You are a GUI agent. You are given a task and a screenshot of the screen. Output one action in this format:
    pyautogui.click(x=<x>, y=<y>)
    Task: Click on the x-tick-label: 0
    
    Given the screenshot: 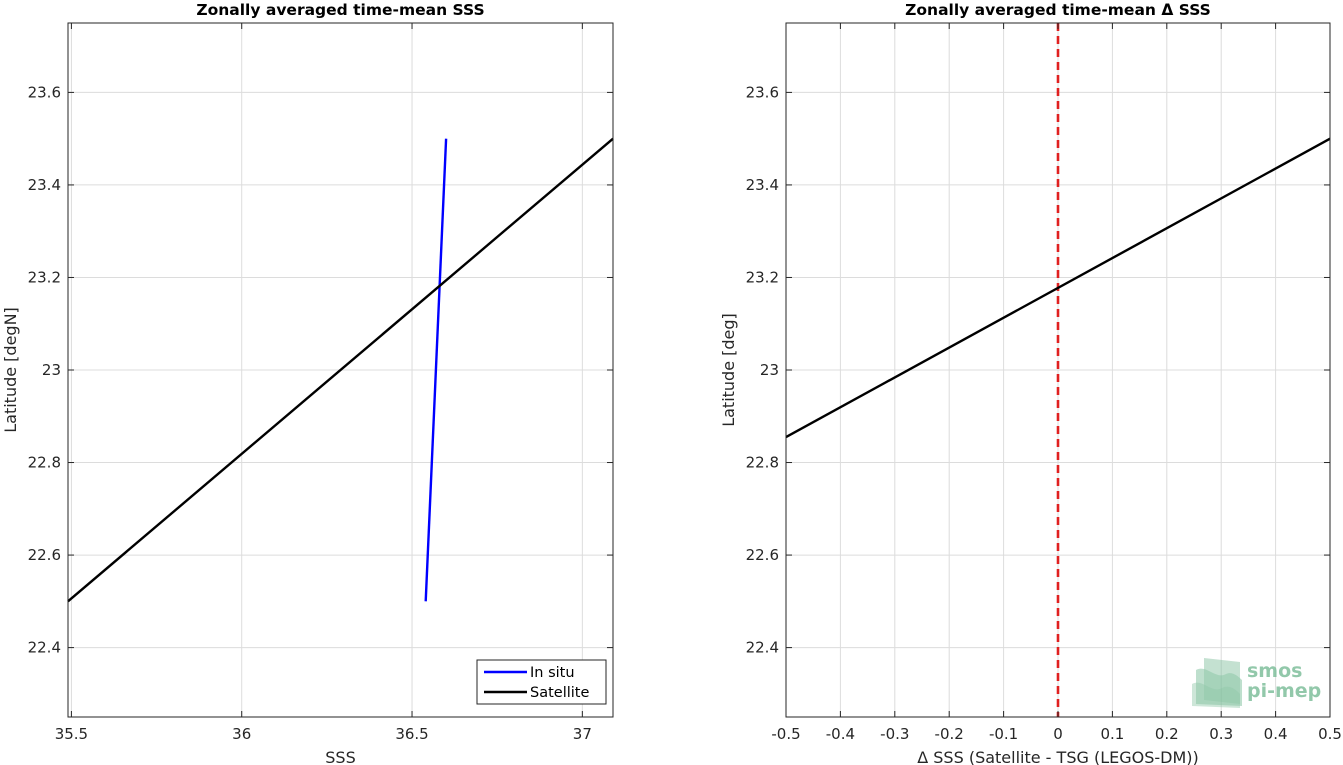 What is the action you would take?
    pyautogui.click(x=1058, y=734)
    